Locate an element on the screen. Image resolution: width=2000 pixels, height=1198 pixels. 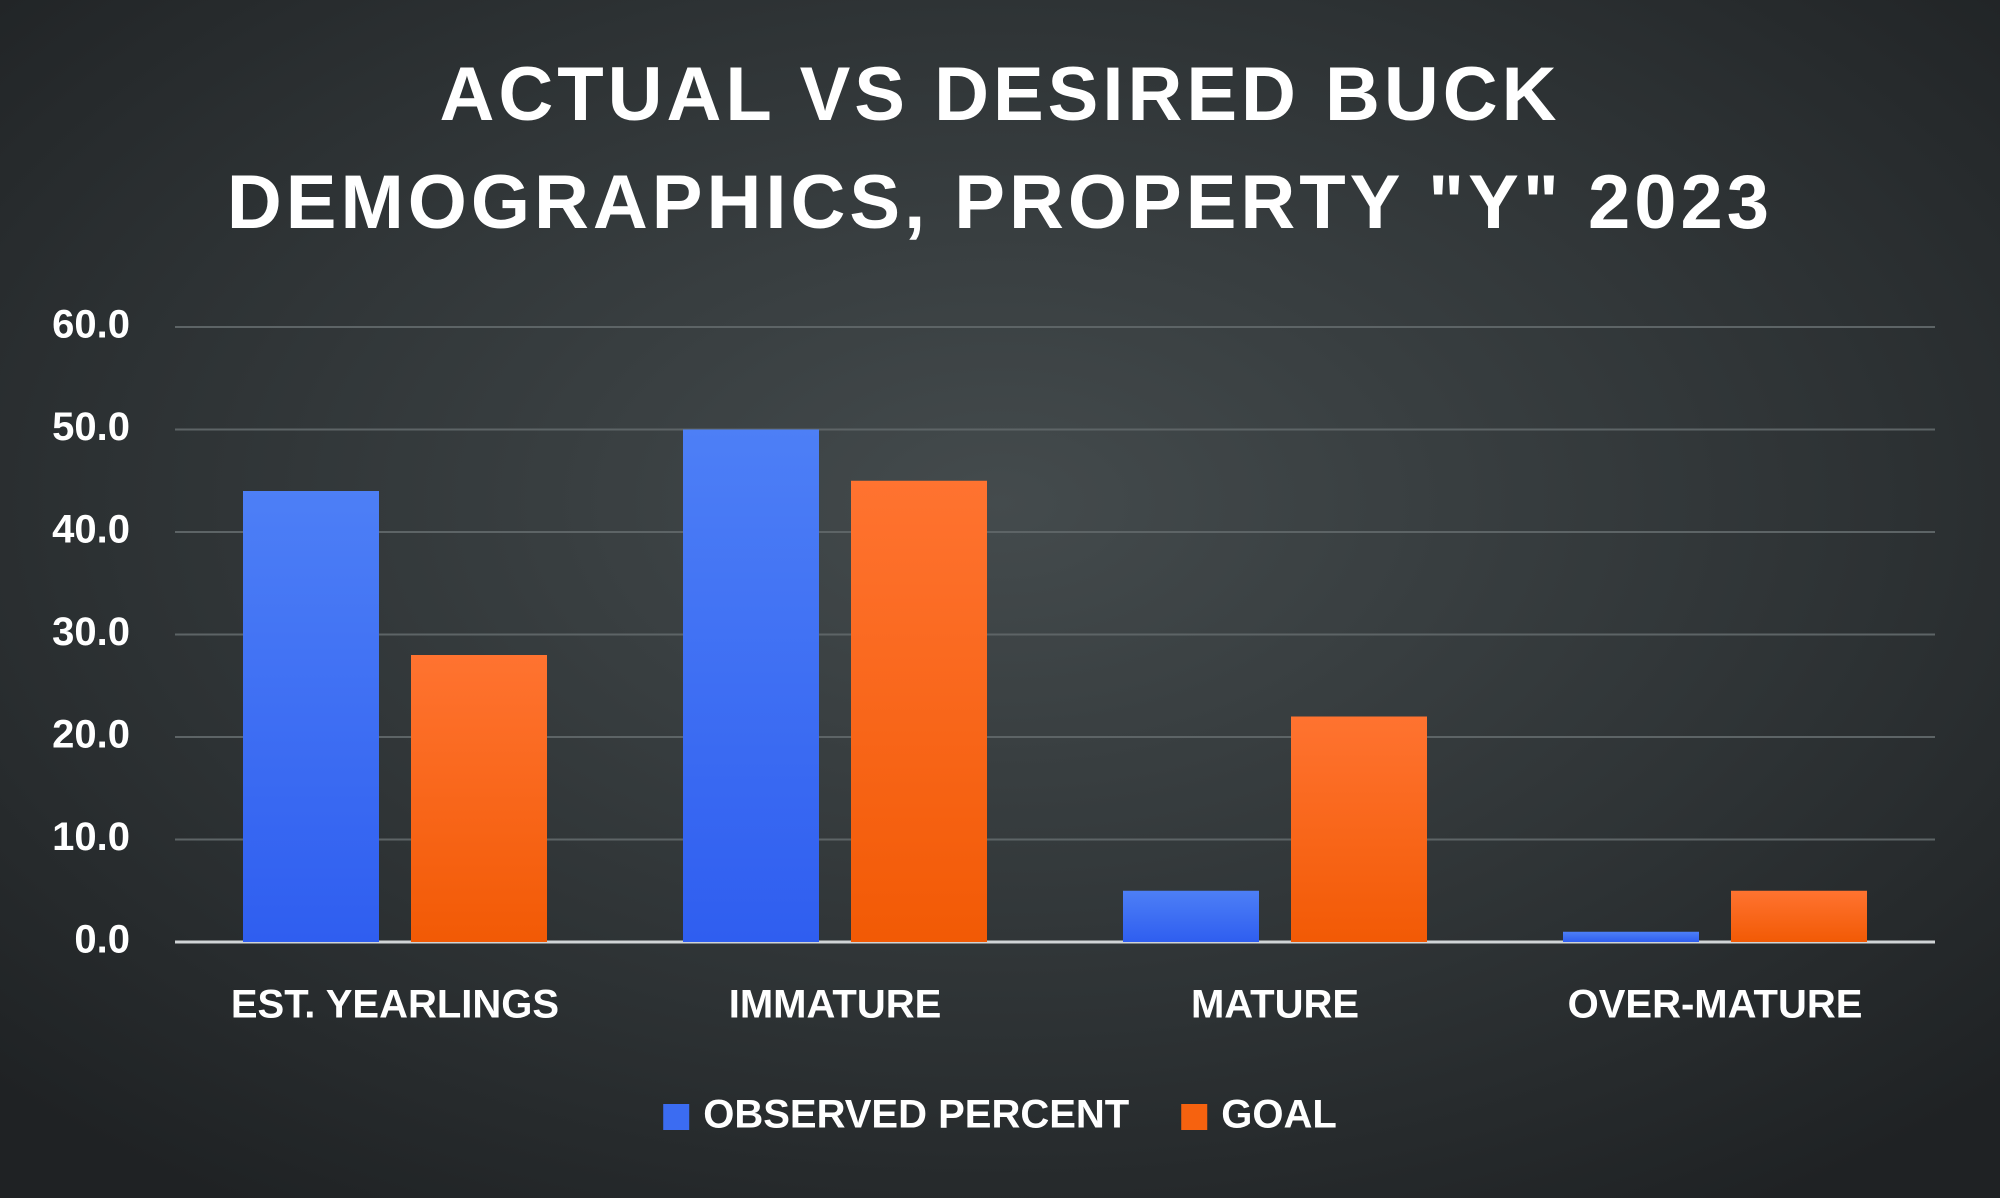
x-tick-label: IMMATURE is located at coordinates (835, 1005).